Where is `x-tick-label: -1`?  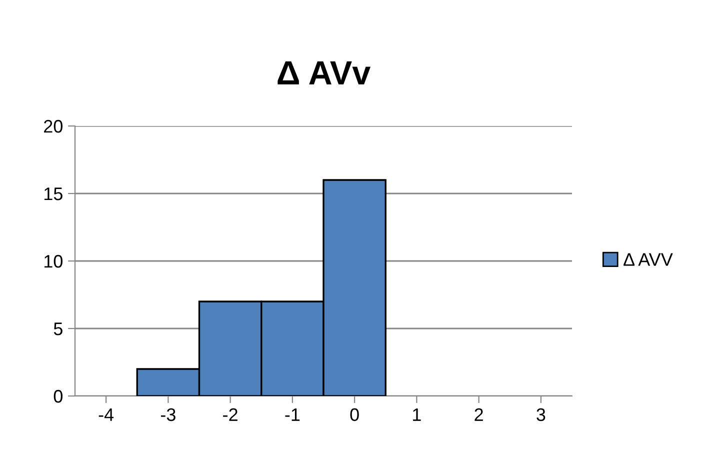 x-tick-label: -1 is located at coordinates (292, 414).